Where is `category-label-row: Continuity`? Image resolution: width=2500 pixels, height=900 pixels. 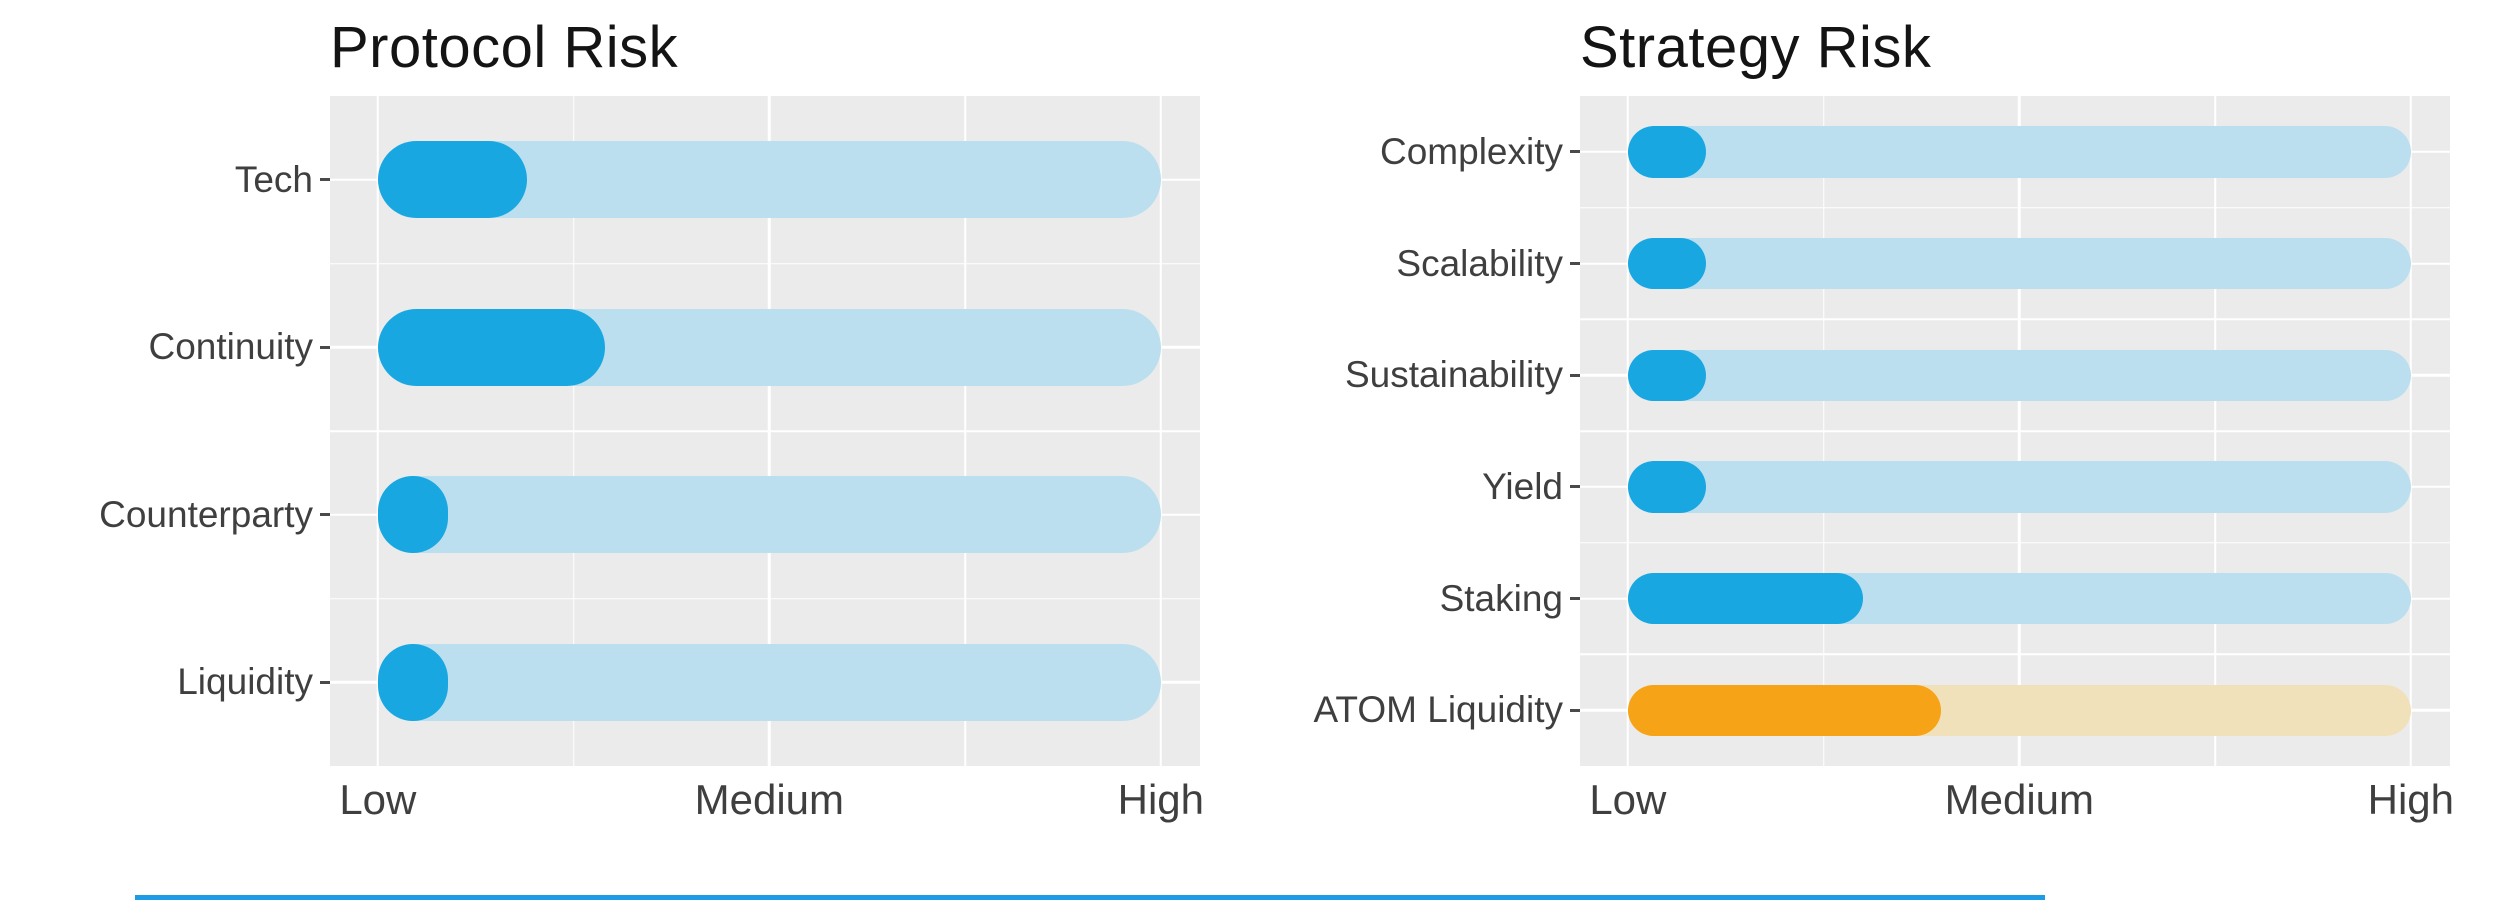
category-label-row: Continuity is located at coordinates (165, 348).